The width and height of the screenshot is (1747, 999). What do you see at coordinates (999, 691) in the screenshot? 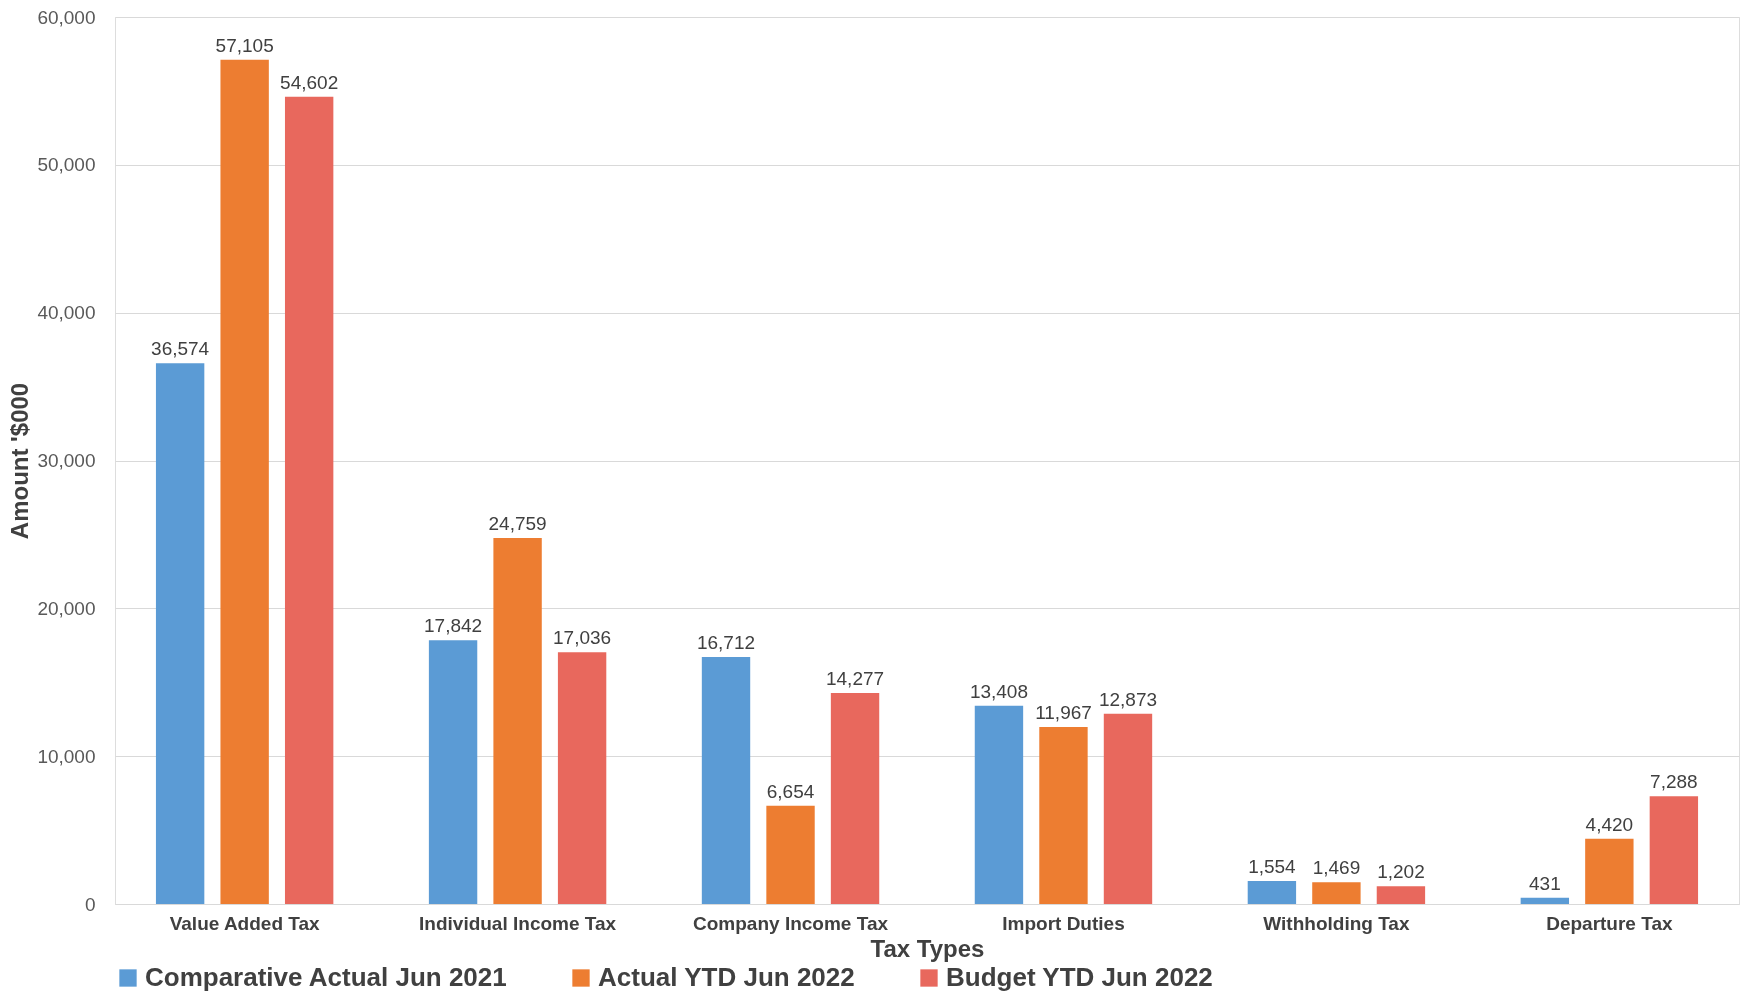
I see `data-label: 13,408` at bounding box center [999, 691].